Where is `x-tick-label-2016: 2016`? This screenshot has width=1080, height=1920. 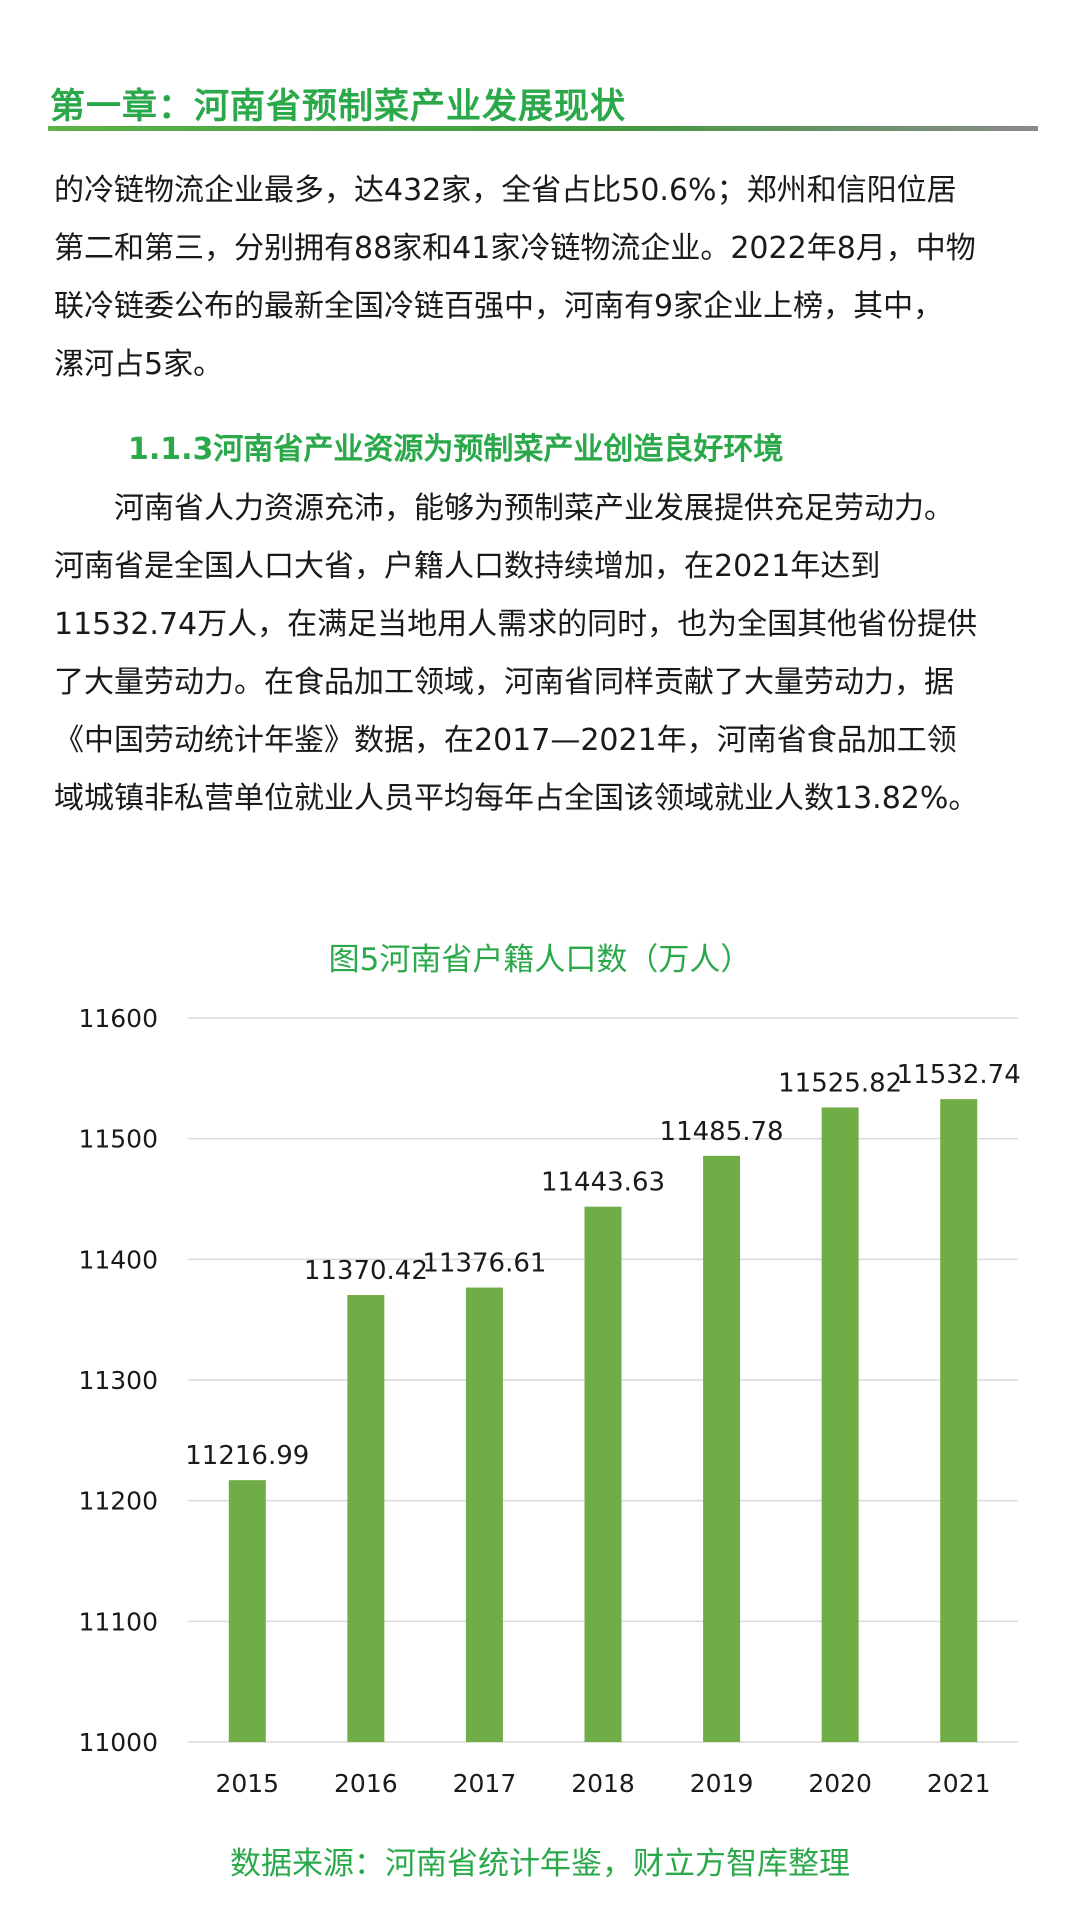 x-tick-label-2016: 2016 is located at coordinates (366, 1783).